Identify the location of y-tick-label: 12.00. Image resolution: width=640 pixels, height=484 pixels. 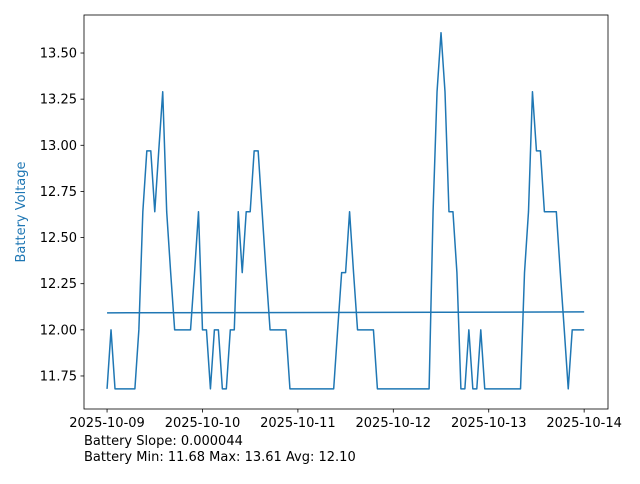
(58, 330).